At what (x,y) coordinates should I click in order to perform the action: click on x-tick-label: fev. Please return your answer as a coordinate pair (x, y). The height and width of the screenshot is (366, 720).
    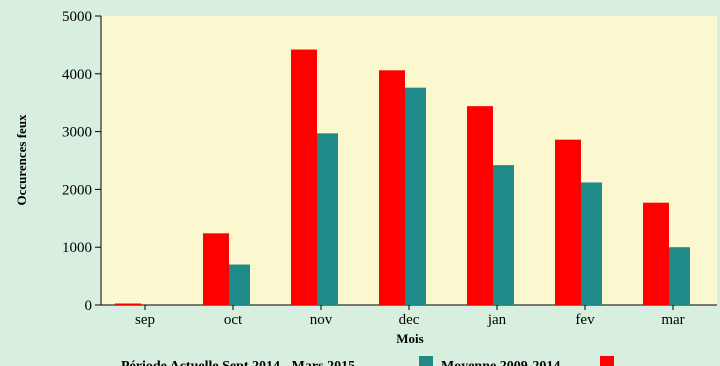
    Looking at the image, I should click on (585, 320).